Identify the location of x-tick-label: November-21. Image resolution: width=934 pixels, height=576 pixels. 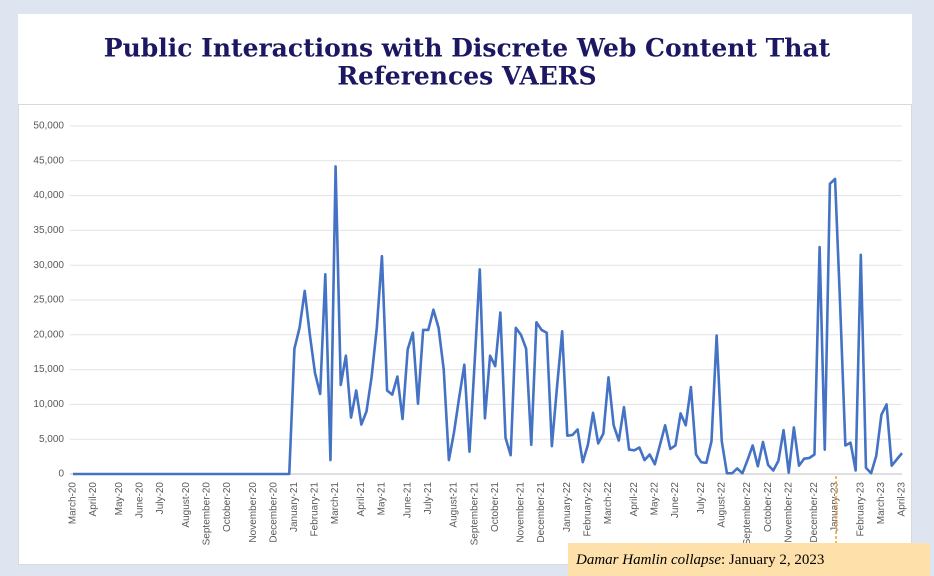
(521, 512).